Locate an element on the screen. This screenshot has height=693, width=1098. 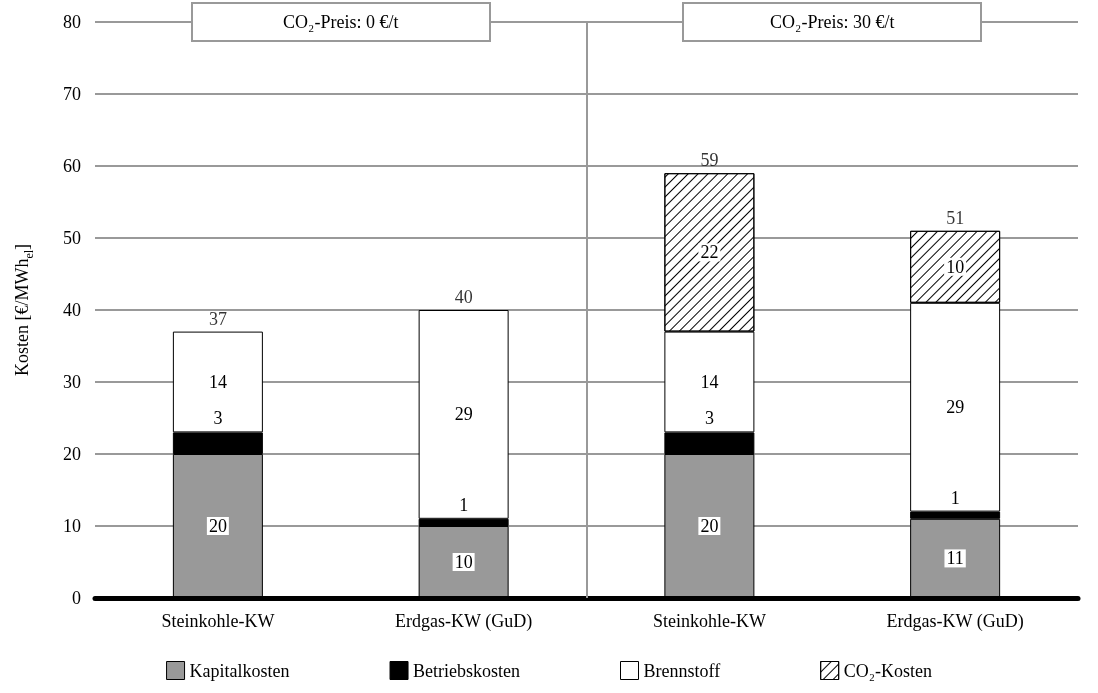
annotation: CO₂-Preis: 0 €/t is located at coordinates (341, 22).